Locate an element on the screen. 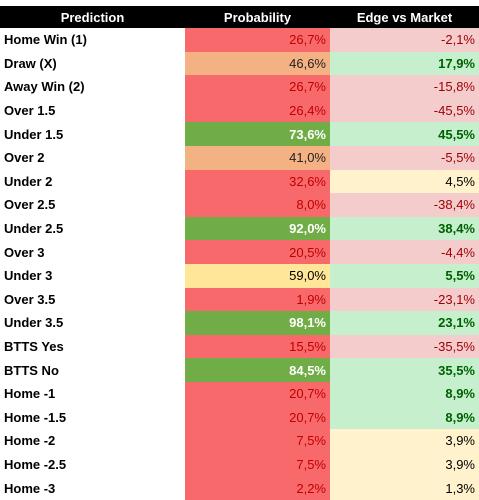  edge-cell: -5,5% is located at coordinates (404, 157).